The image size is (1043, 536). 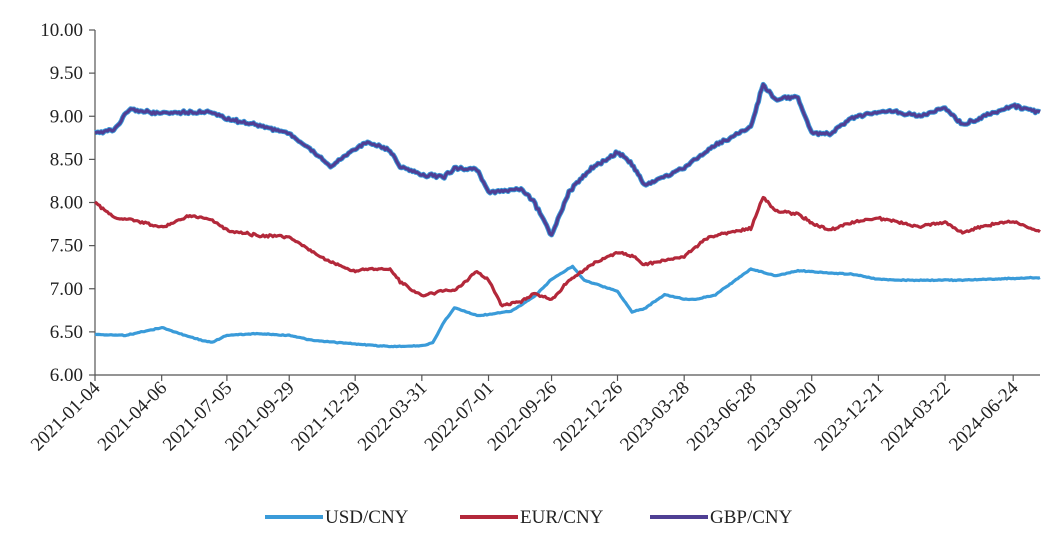 I want to click on y-tick-label: 9.00, so click(x=66, y=116).